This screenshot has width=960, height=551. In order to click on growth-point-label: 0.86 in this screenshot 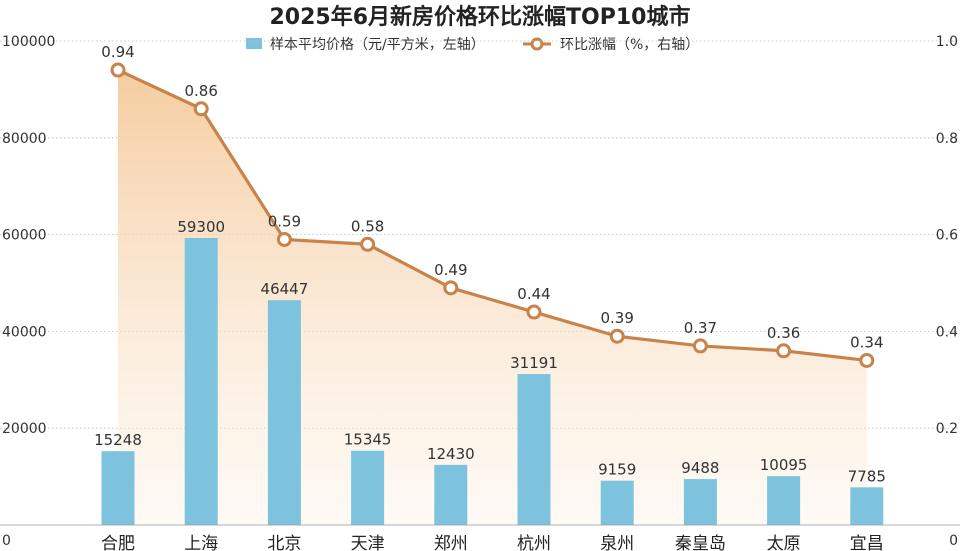, I will do `click(200, 91)`.